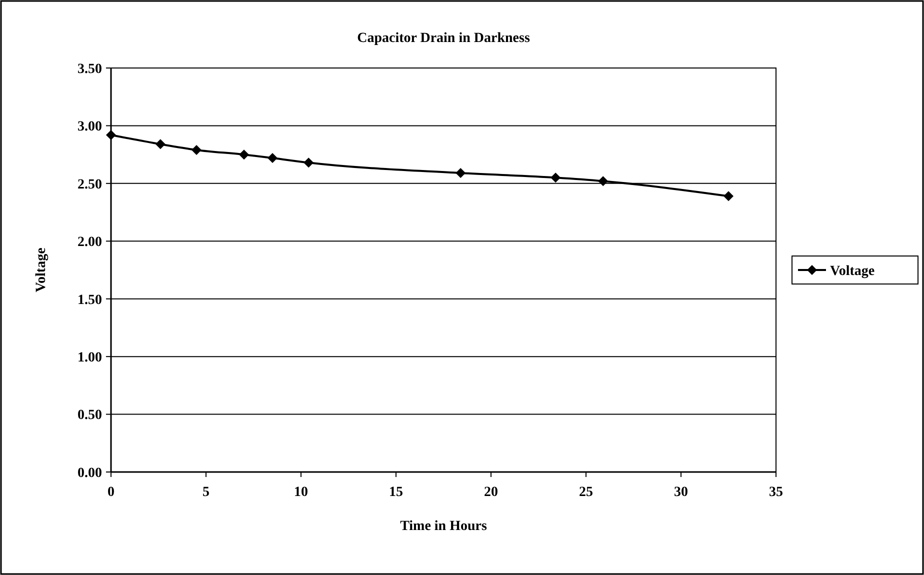 Image resolution: width=924 pixels, height=575 pixels. I want to click on x-tick-label: 20, so click(491, 492).